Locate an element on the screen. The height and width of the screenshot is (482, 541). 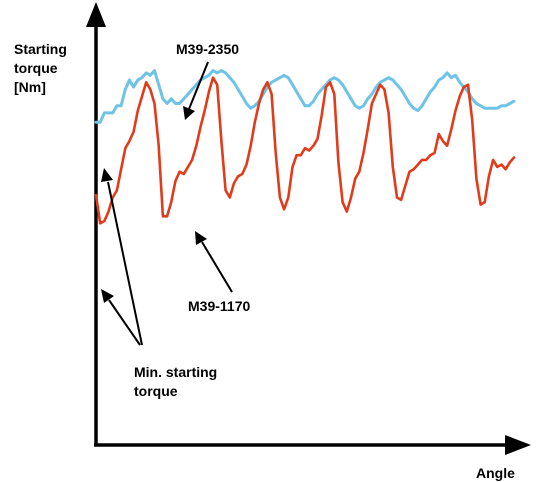
annotation-m39-1170: M39-1170 is located at coordinates (219, 272).